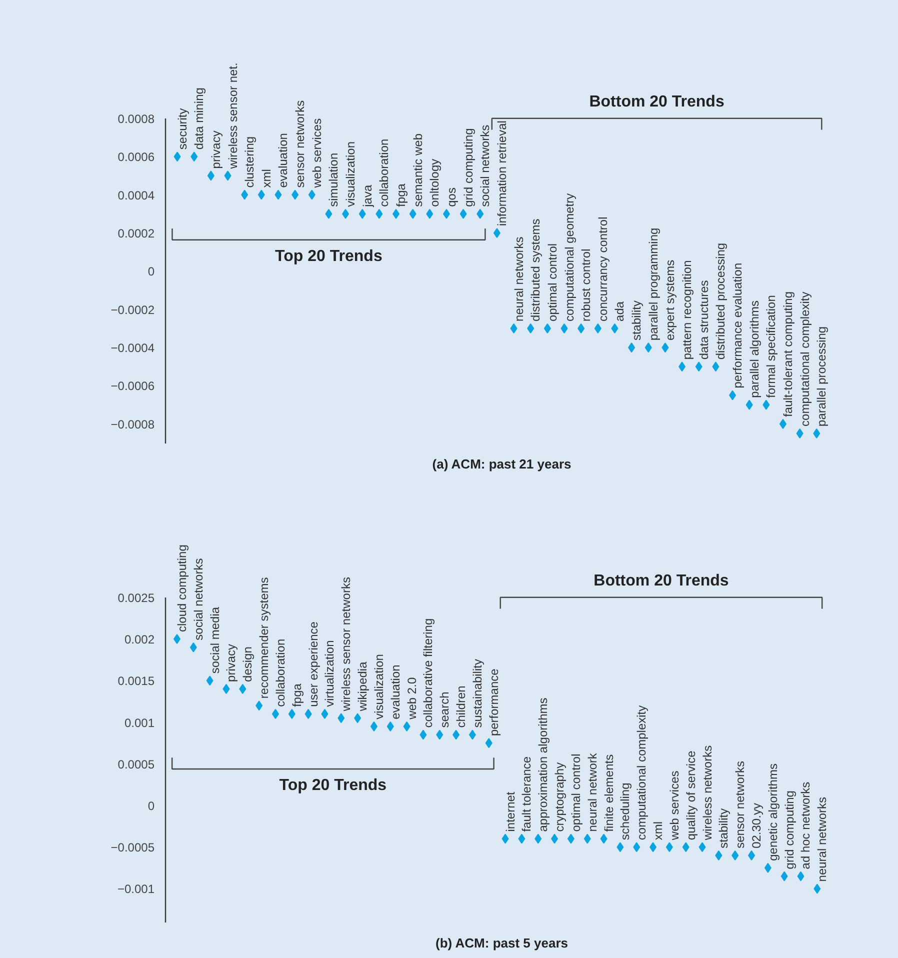  I want to click on category-label: parallel programming, so click(653, 284).